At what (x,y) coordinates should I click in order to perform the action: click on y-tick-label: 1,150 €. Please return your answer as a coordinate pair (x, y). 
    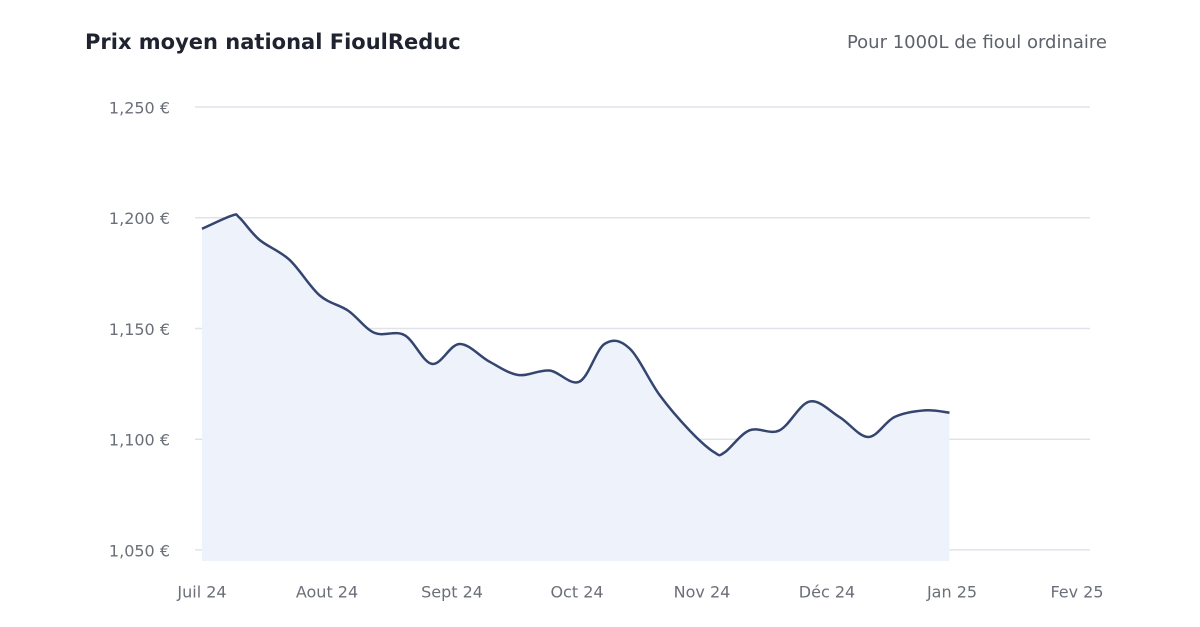
    Looking at the image, I should click on (139, 329).